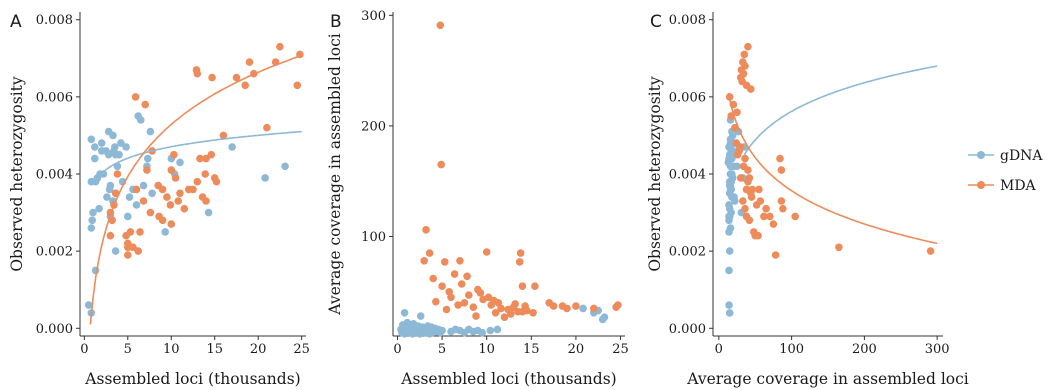  What do you see at coordinates (687, 329) in the screenshot?
I see `y-tick-label: 0.000` at bounding box center [687, 329].